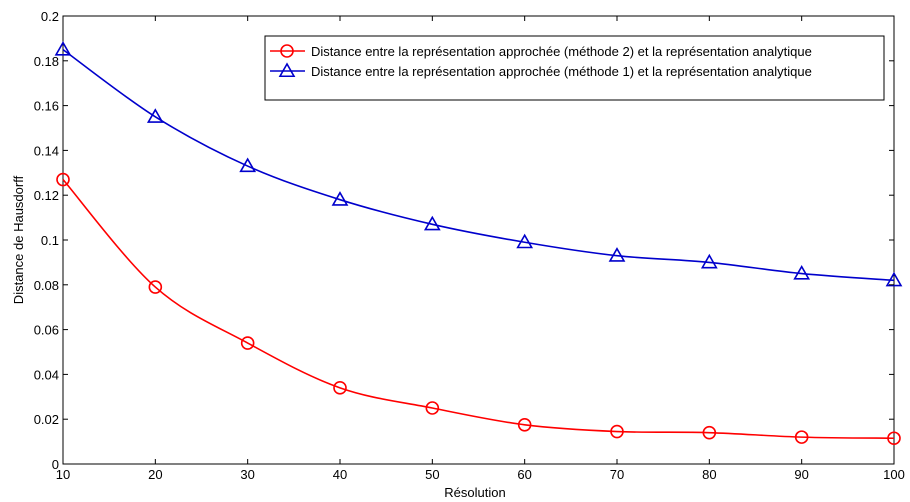  I want to click on legend-box, so click(574, 68).